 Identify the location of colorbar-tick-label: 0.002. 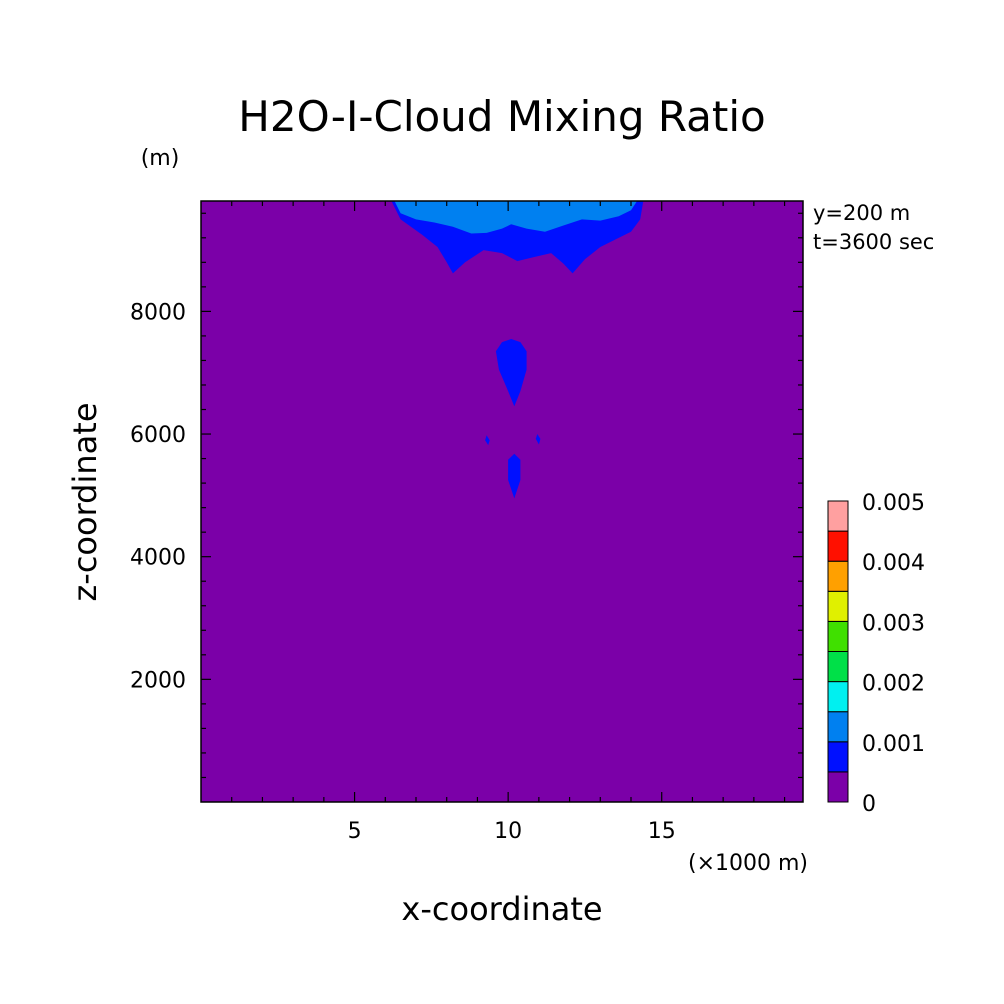
(893, 684).